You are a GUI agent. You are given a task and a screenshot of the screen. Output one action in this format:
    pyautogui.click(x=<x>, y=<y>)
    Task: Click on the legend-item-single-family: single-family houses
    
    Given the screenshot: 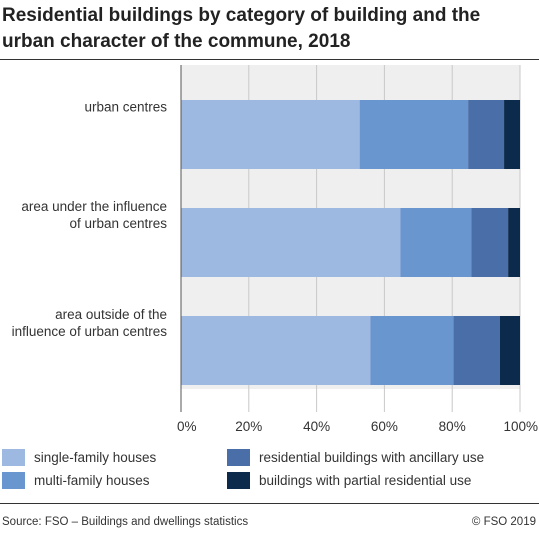 What is the action you would take?
    pyautogui.click(x=79, y=457)
    